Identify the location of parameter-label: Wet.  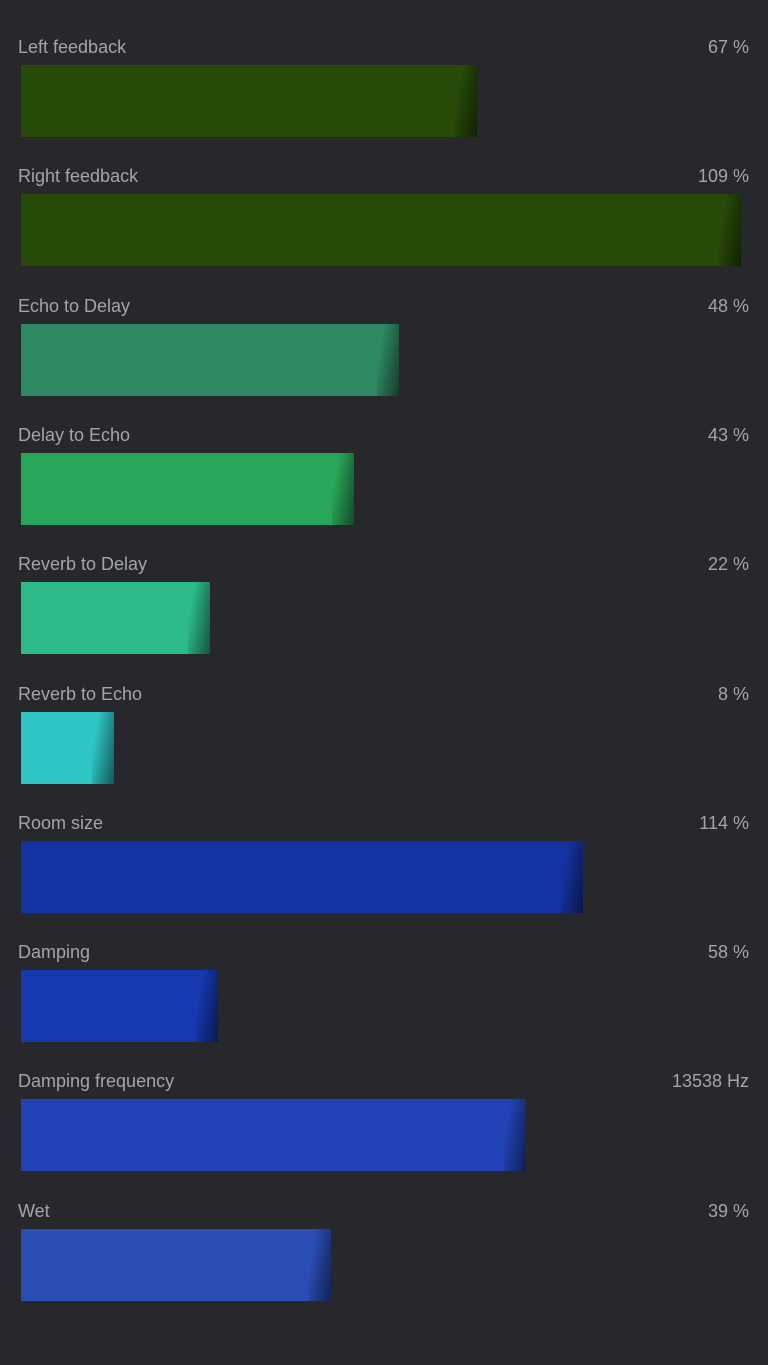
(34, 1210).